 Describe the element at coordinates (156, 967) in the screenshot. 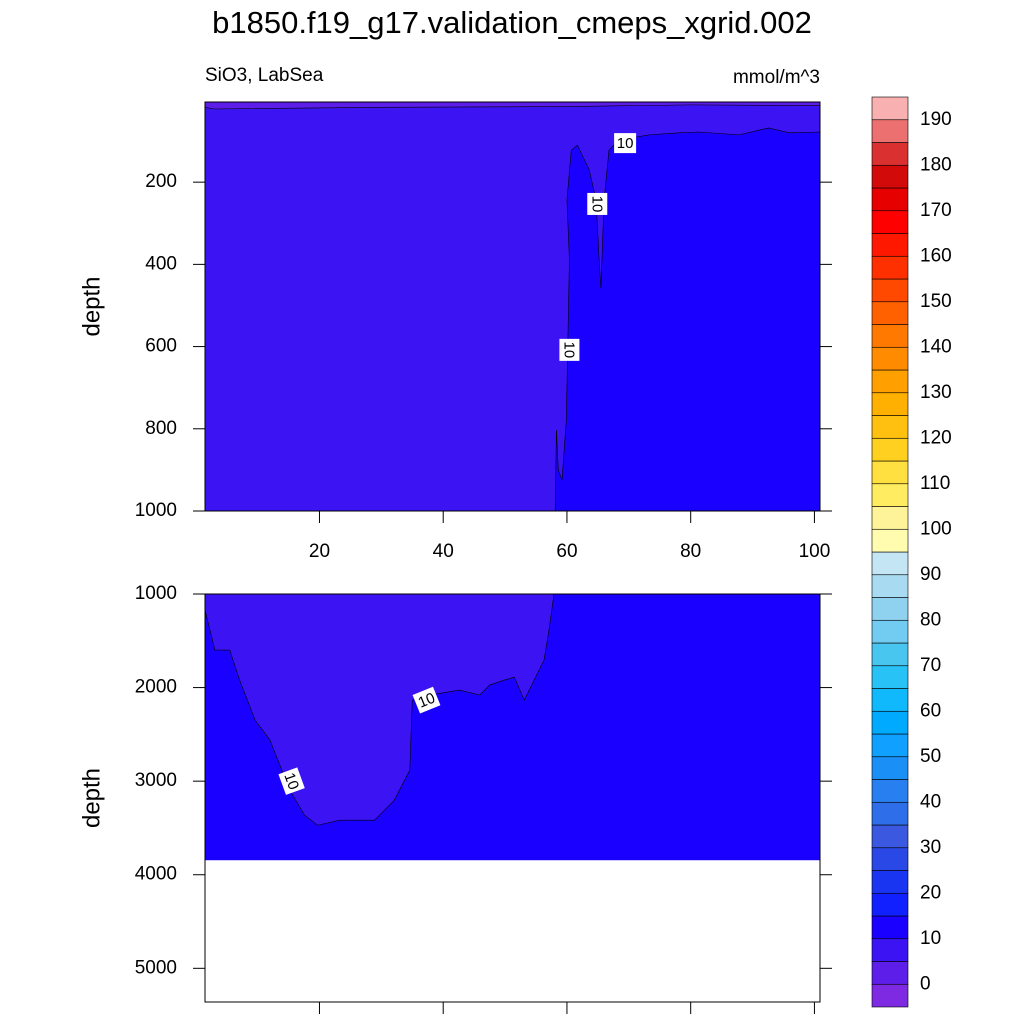

I see `y-tick-label: 5000` at that location.